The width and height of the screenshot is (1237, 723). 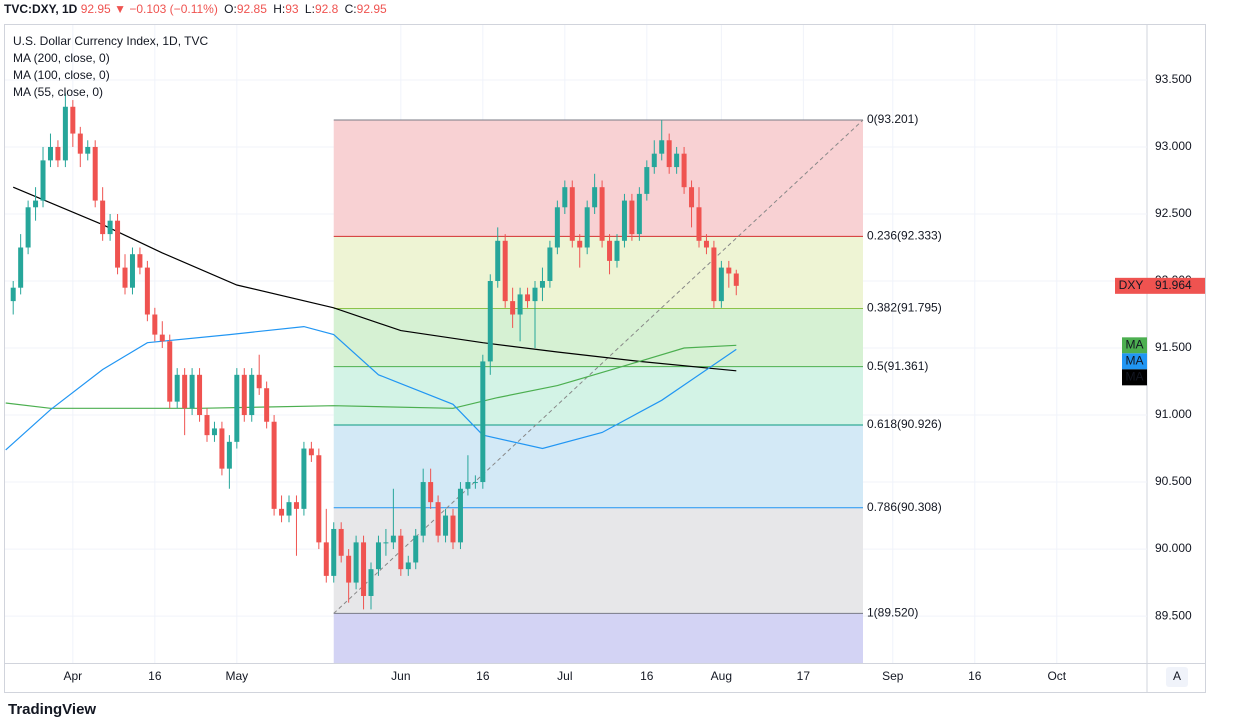 What do you see at coordinates (236, 676) in the screenshot?
I see `x-tick-label: May` at bounding box center [236, 676].